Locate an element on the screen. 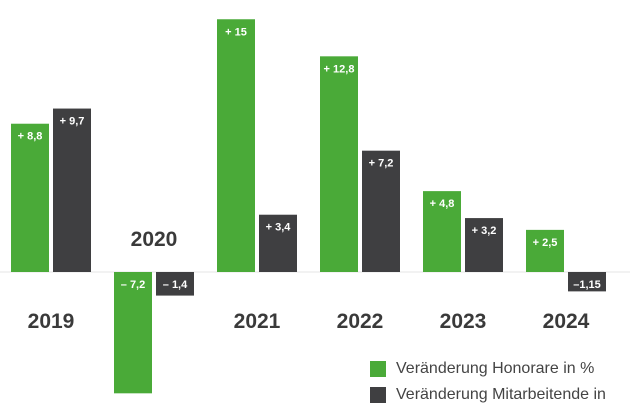 The image size is (630, 412). legend-item-honorare: Veränderung Honorare in % is located at coordinates (488, 369).